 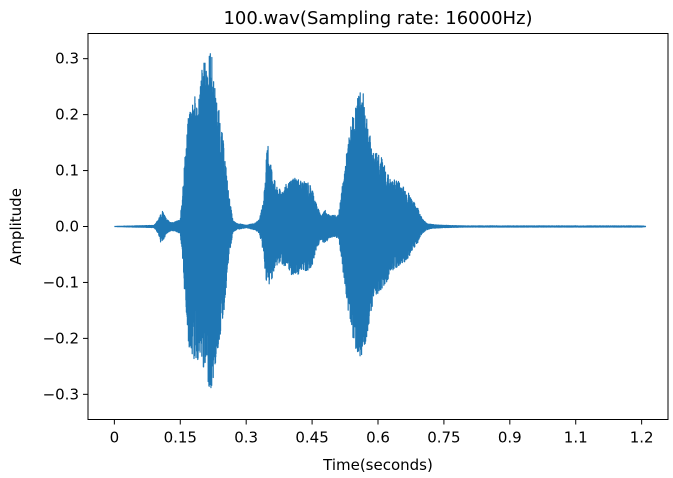 What do you see at coordinates (61, 394) in the screenshot?
I see `y-tick-label: −0.3` at bounding box center [61, 394].